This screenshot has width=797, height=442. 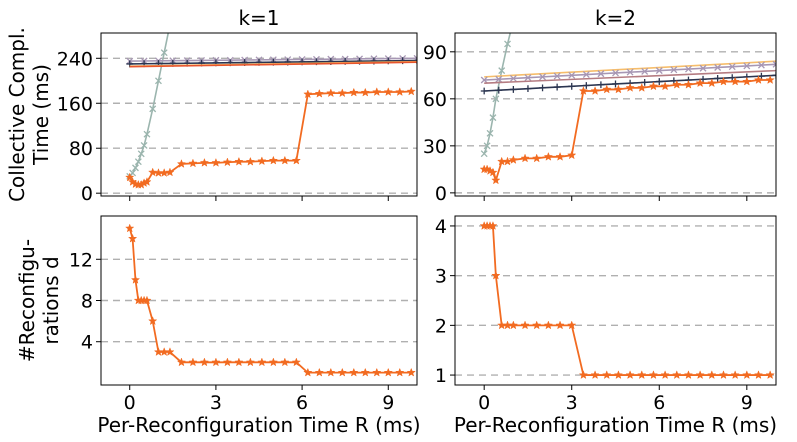 I want to click on top-right-ytick-label: 0, so click(x=441, y=194).